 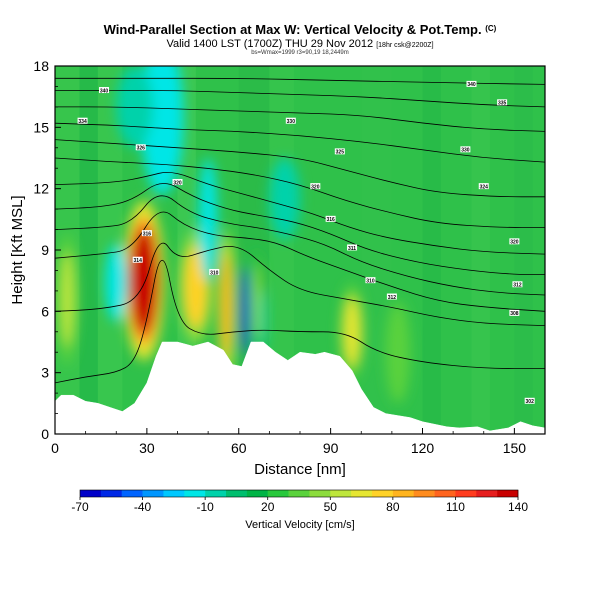 I want to click on y-axis: 0 3 6 9 12 15 18, so click(x=47, y=250).